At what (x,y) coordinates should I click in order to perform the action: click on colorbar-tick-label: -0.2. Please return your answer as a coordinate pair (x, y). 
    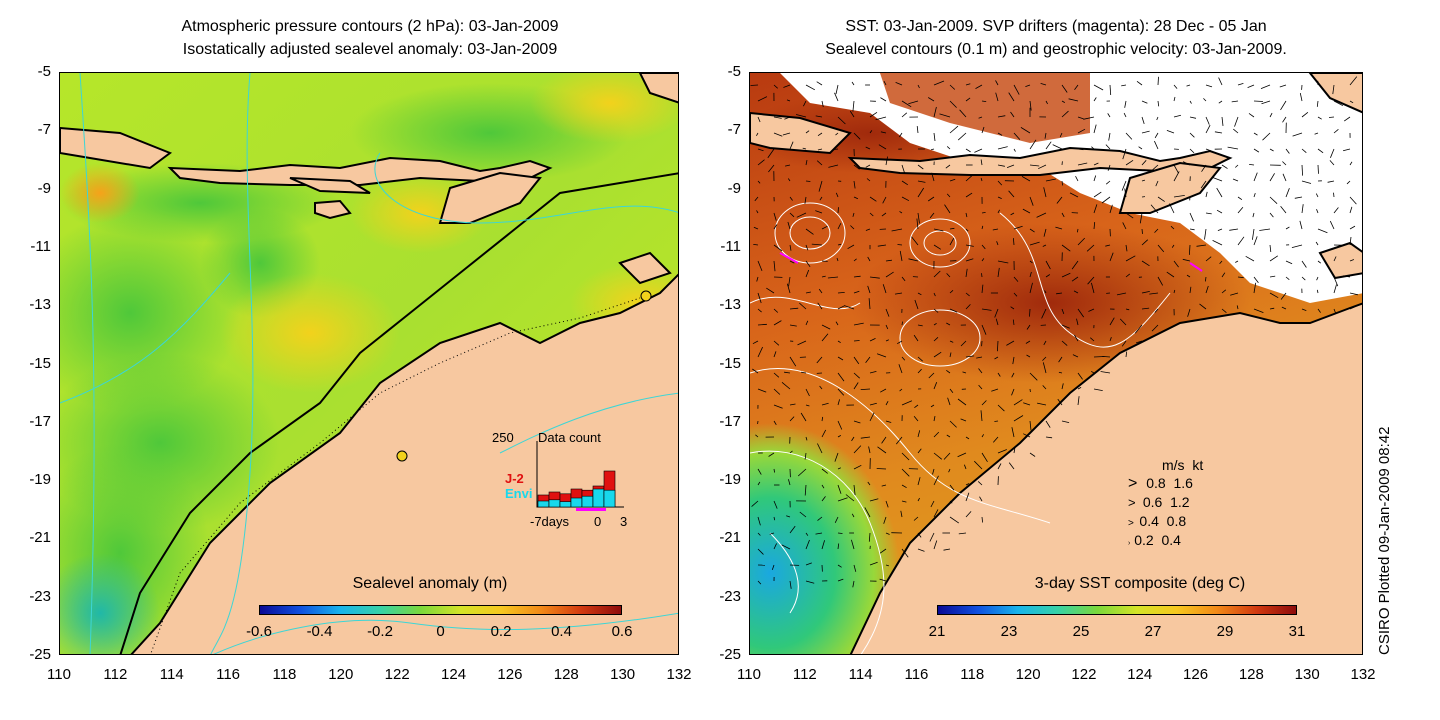
    Looking at the image, I should click on (380, 631).